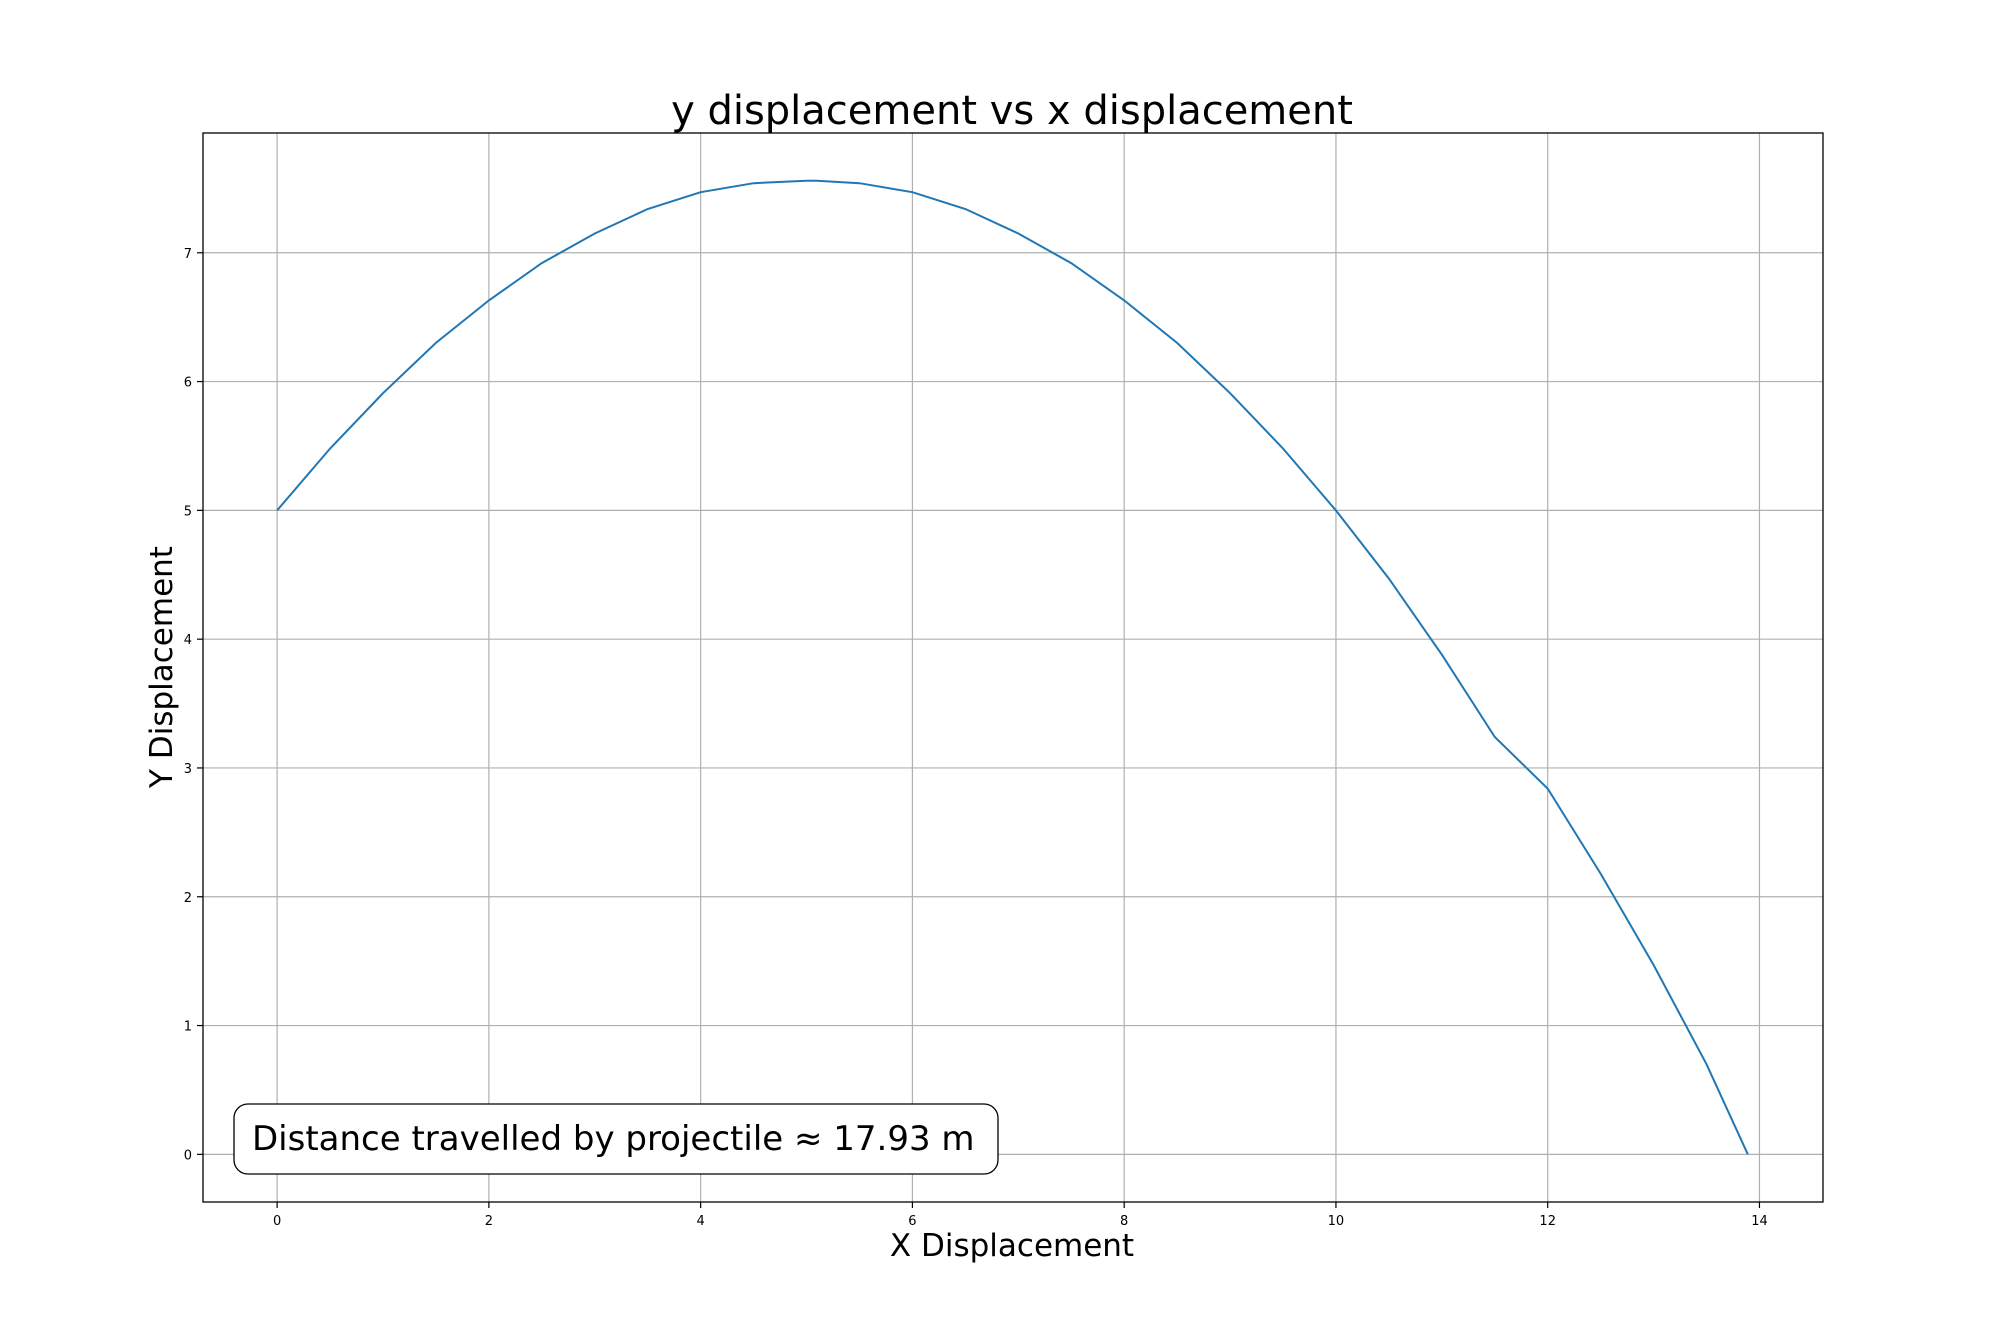 The width and height of the screenshot is (2000, 1319). I want to click on x-tick-label: 10, so click(1336, 1221).